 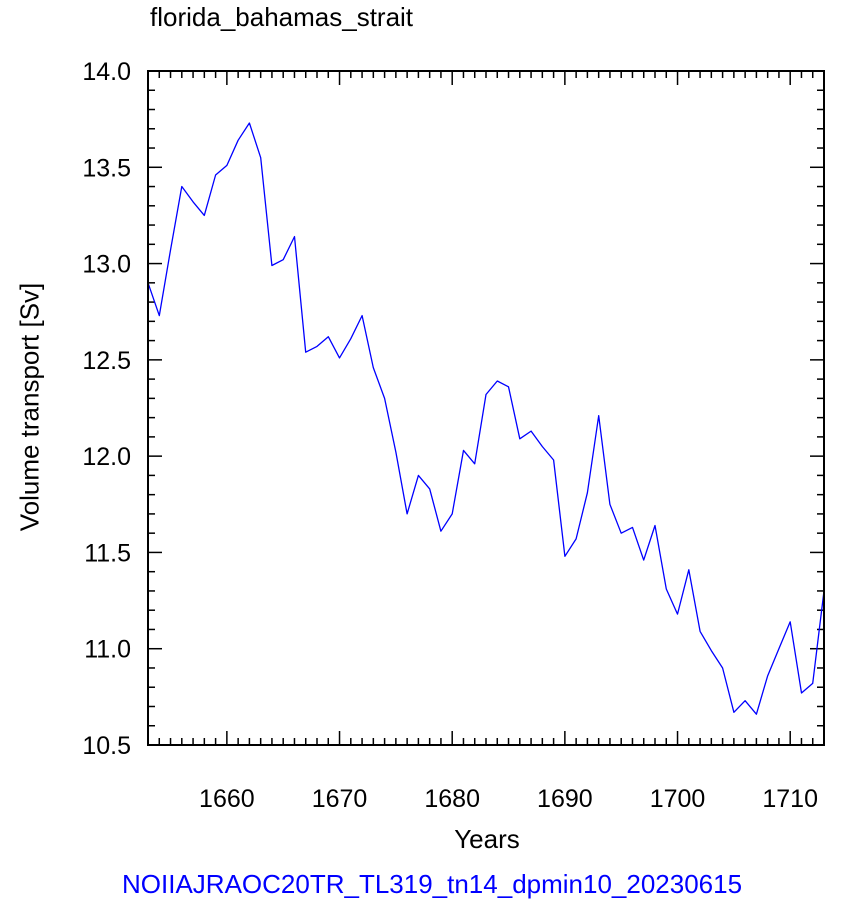 What do you see at coordinates (282, 17) in the screenshot?
I see `chart-title: florida_bahamas_strait` at bounding box center [282, 17].